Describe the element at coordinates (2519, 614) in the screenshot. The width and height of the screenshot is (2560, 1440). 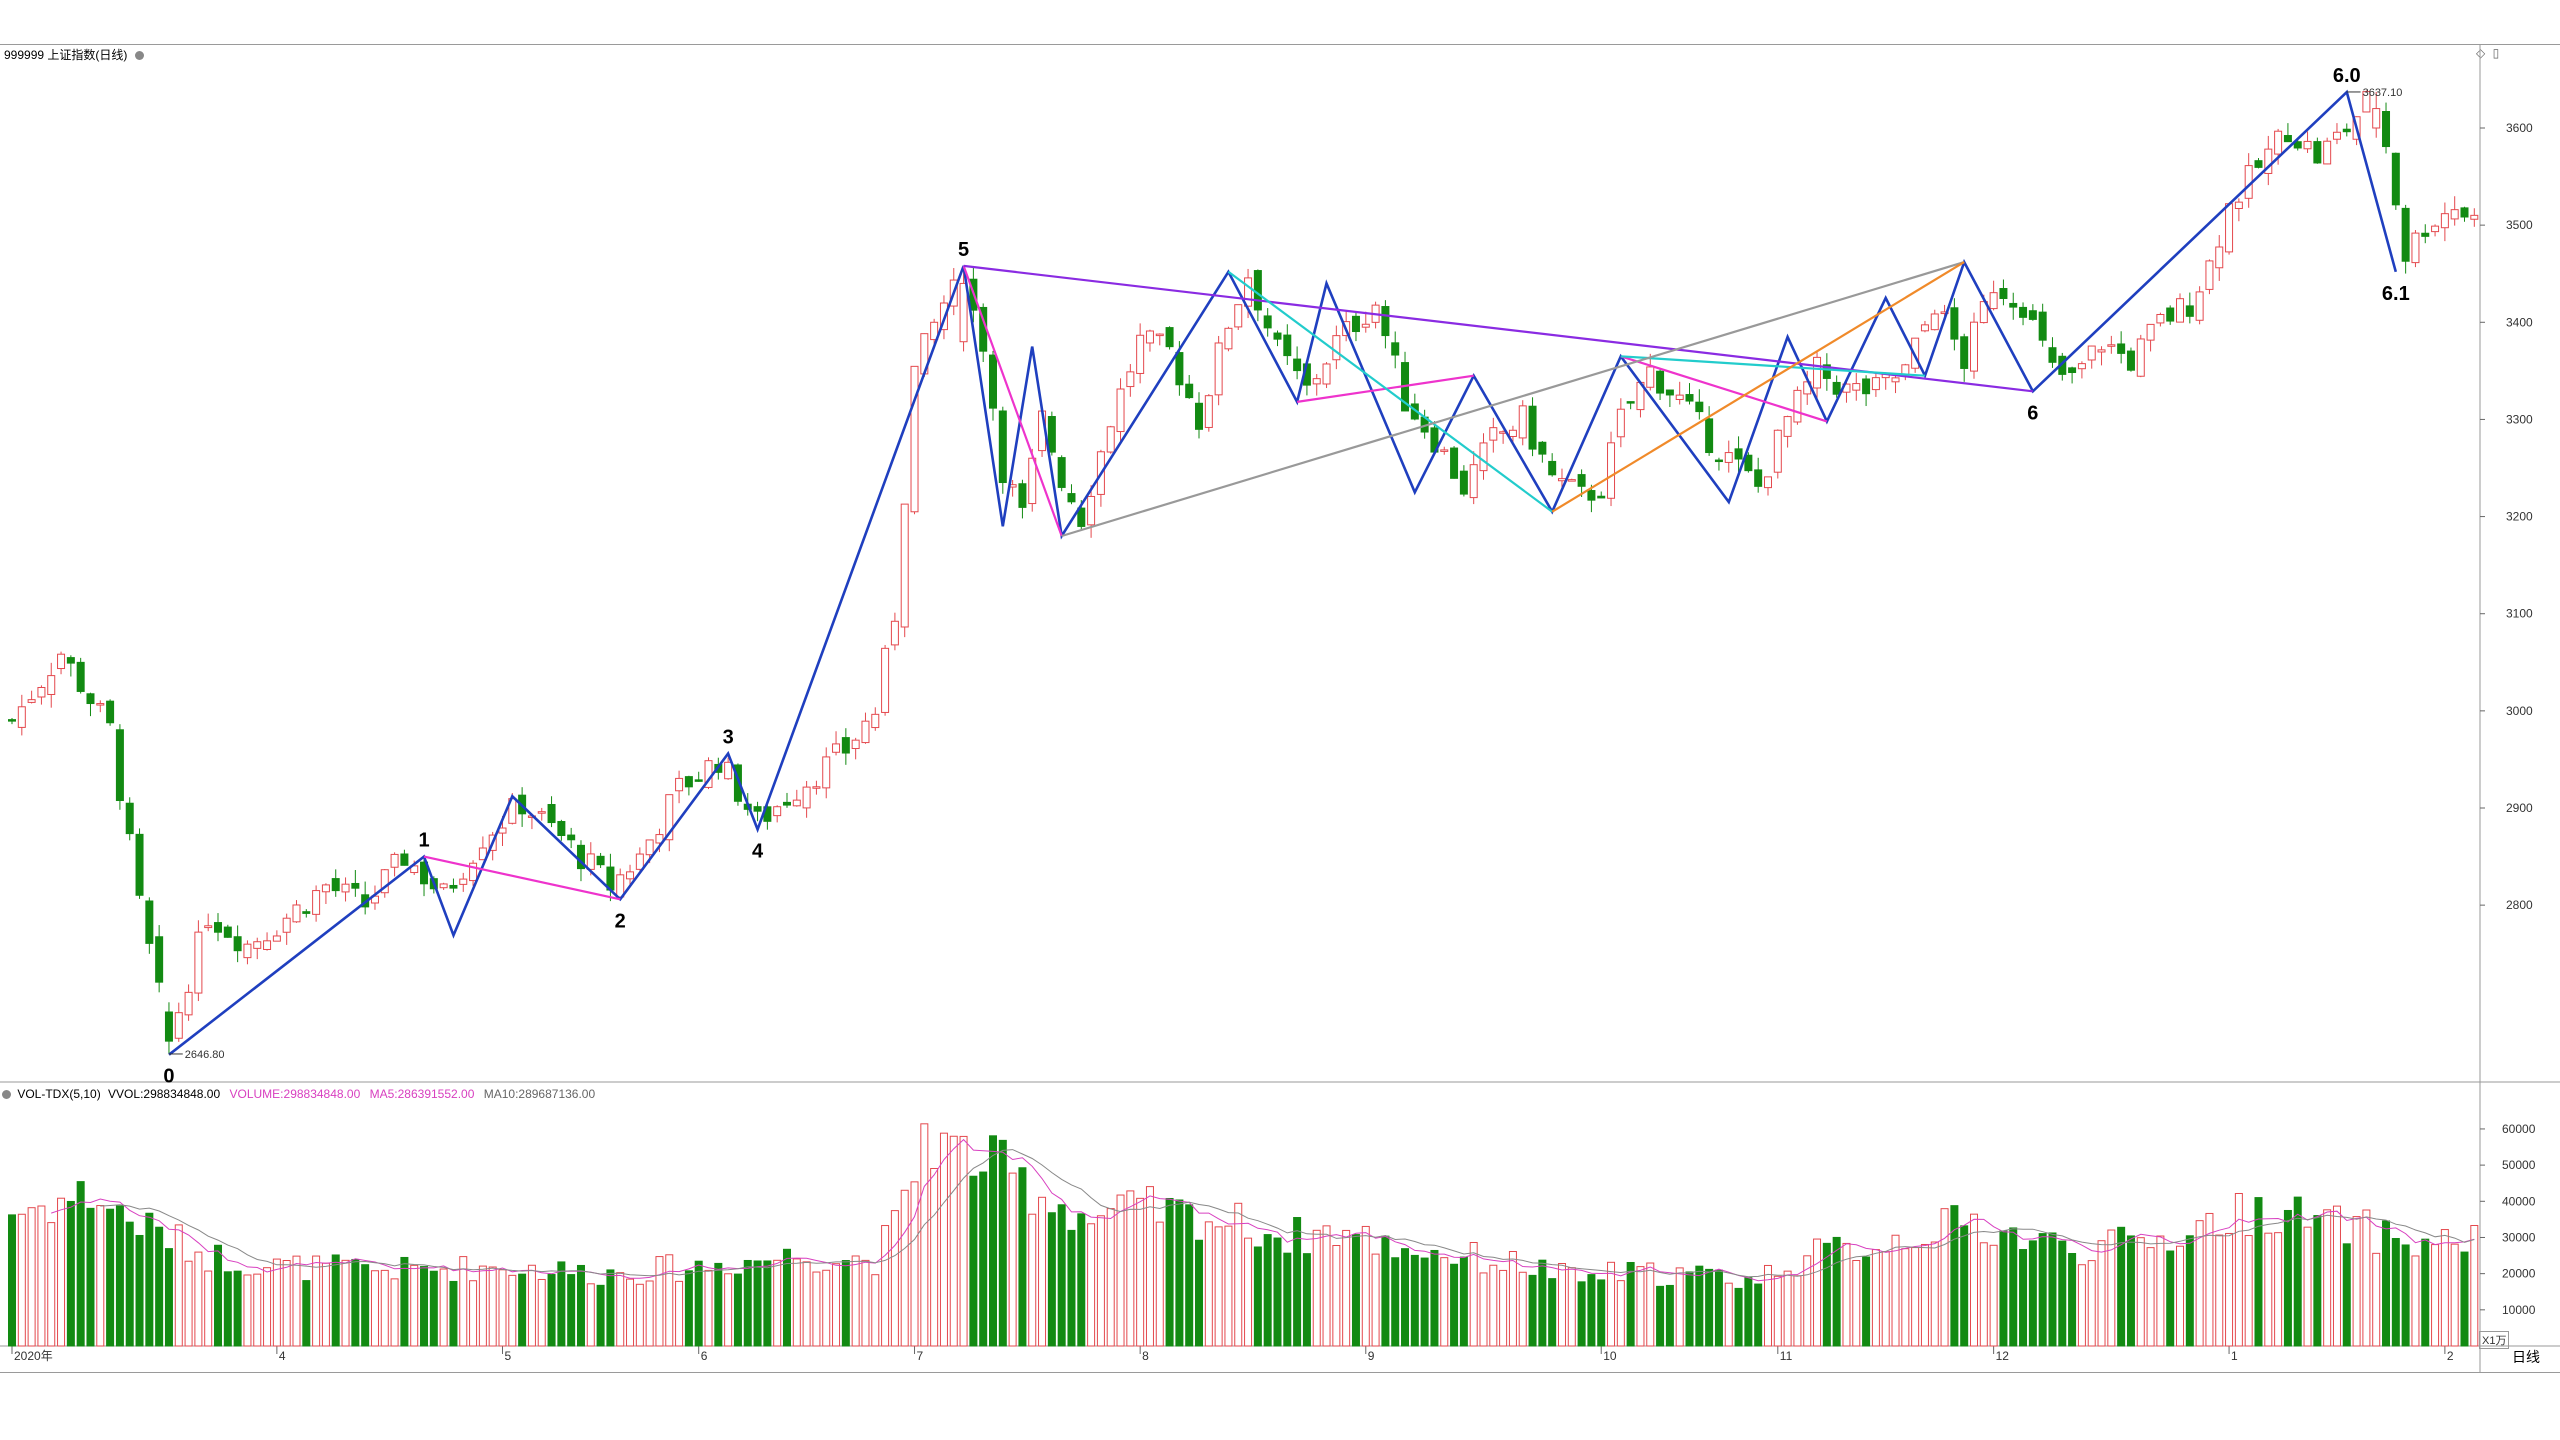
I see `price-tick-label: 3100` at that location.